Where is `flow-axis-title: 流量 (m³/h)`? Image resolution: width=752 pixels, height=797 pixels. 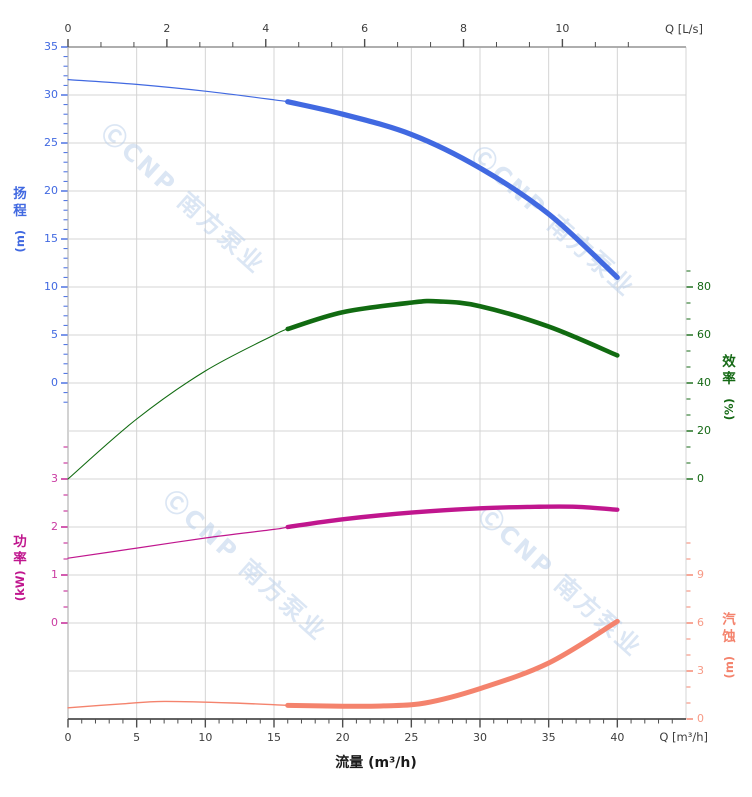
flow-axis-title: 流量 (m³/h) is located at coordinates (376, 763).